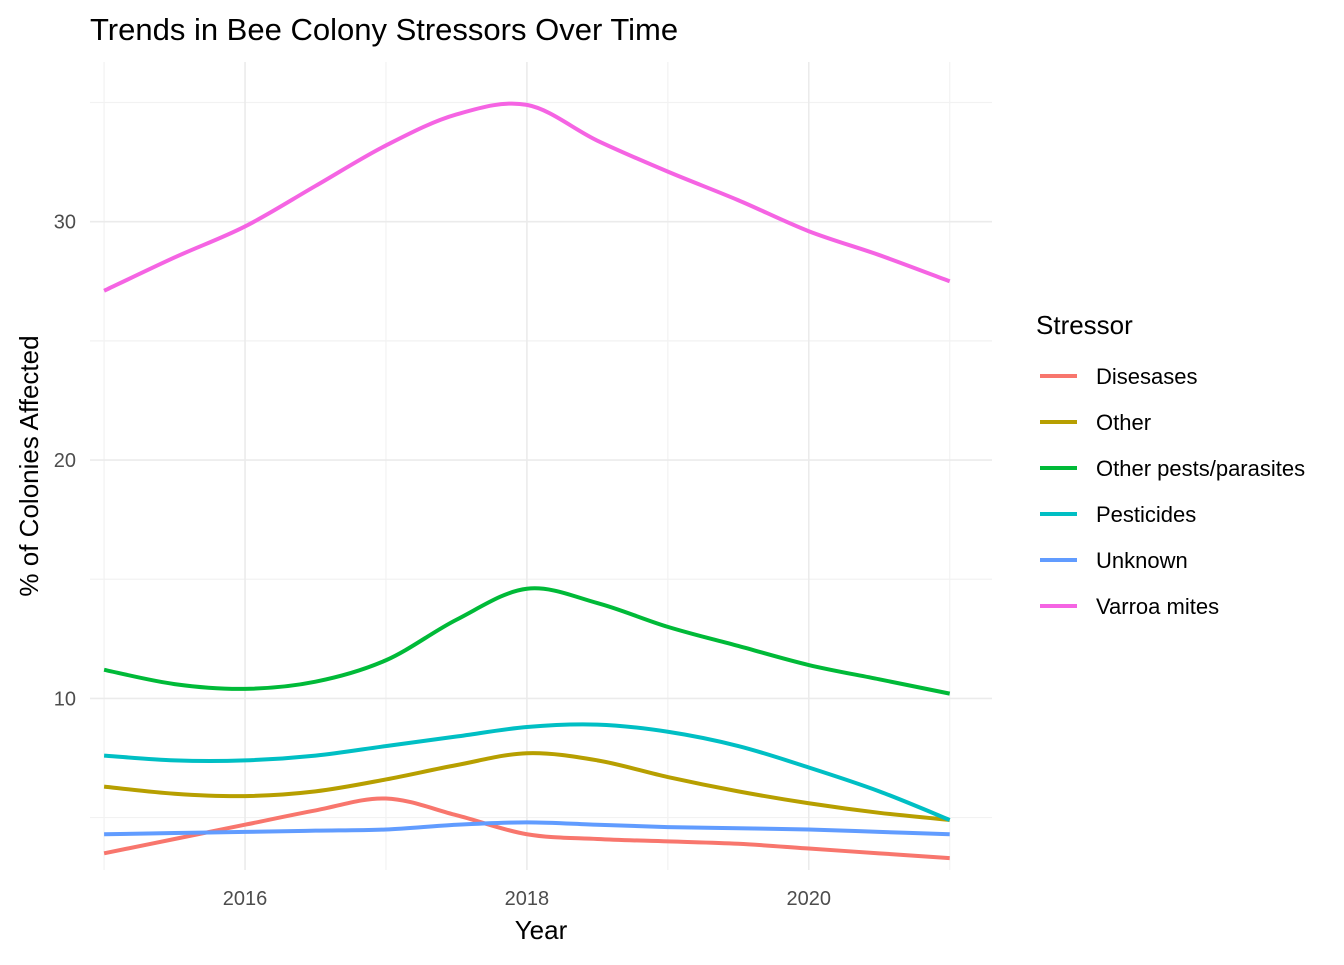  I want to click on legend-label-disesases: Disesases, so click(1146, 376).